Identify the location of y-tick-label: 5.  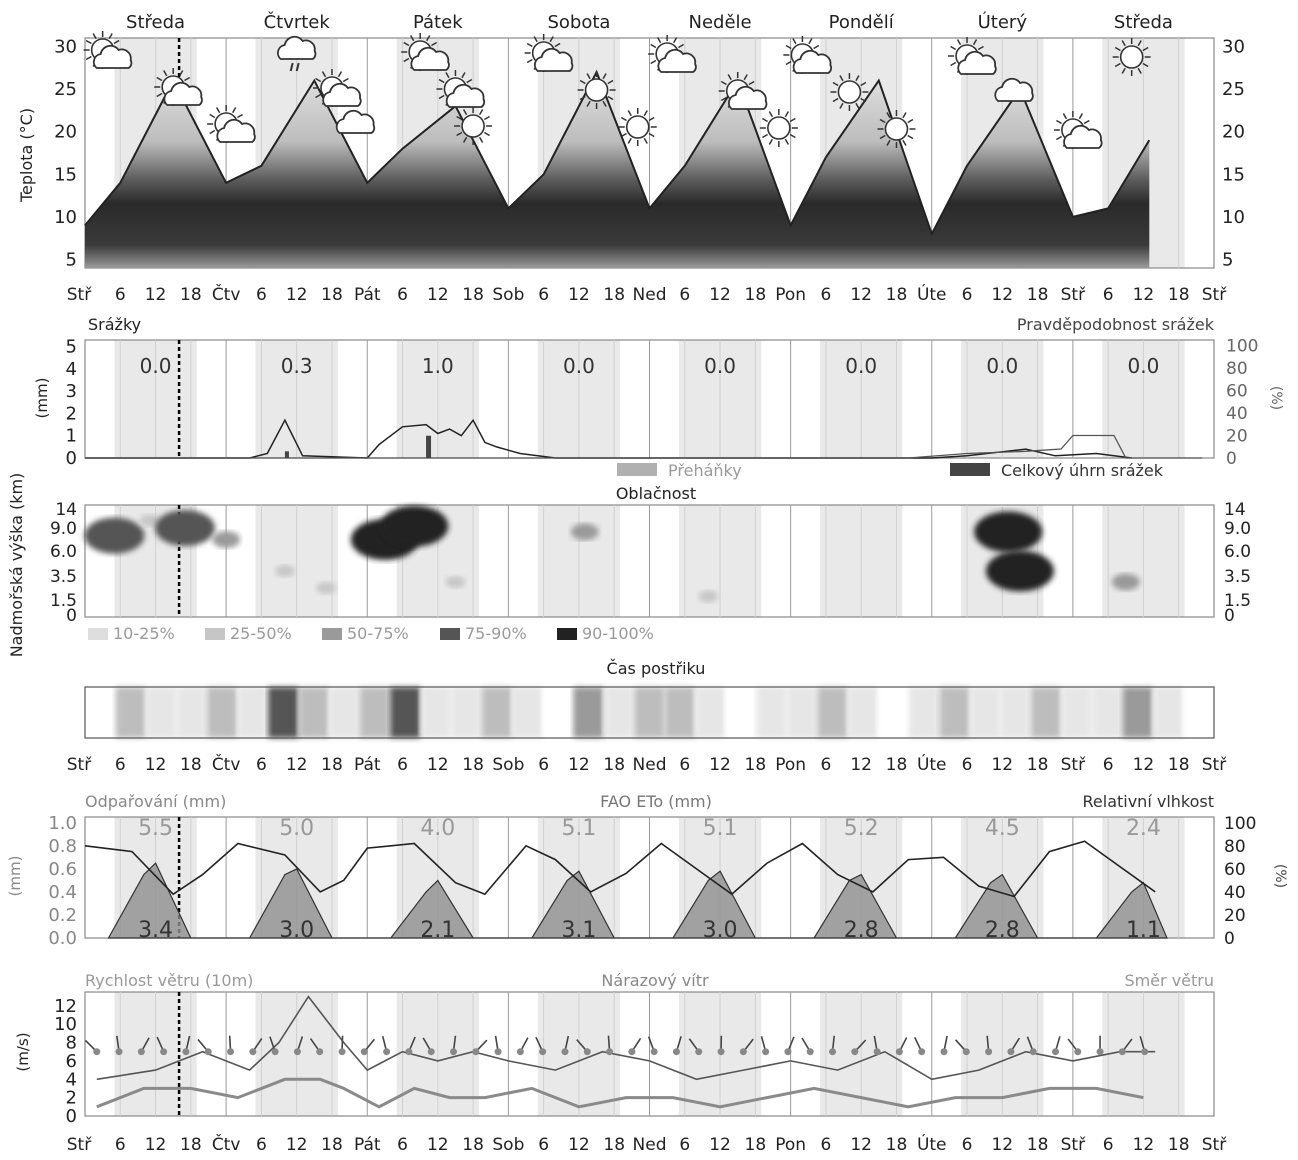
(1227, 259).